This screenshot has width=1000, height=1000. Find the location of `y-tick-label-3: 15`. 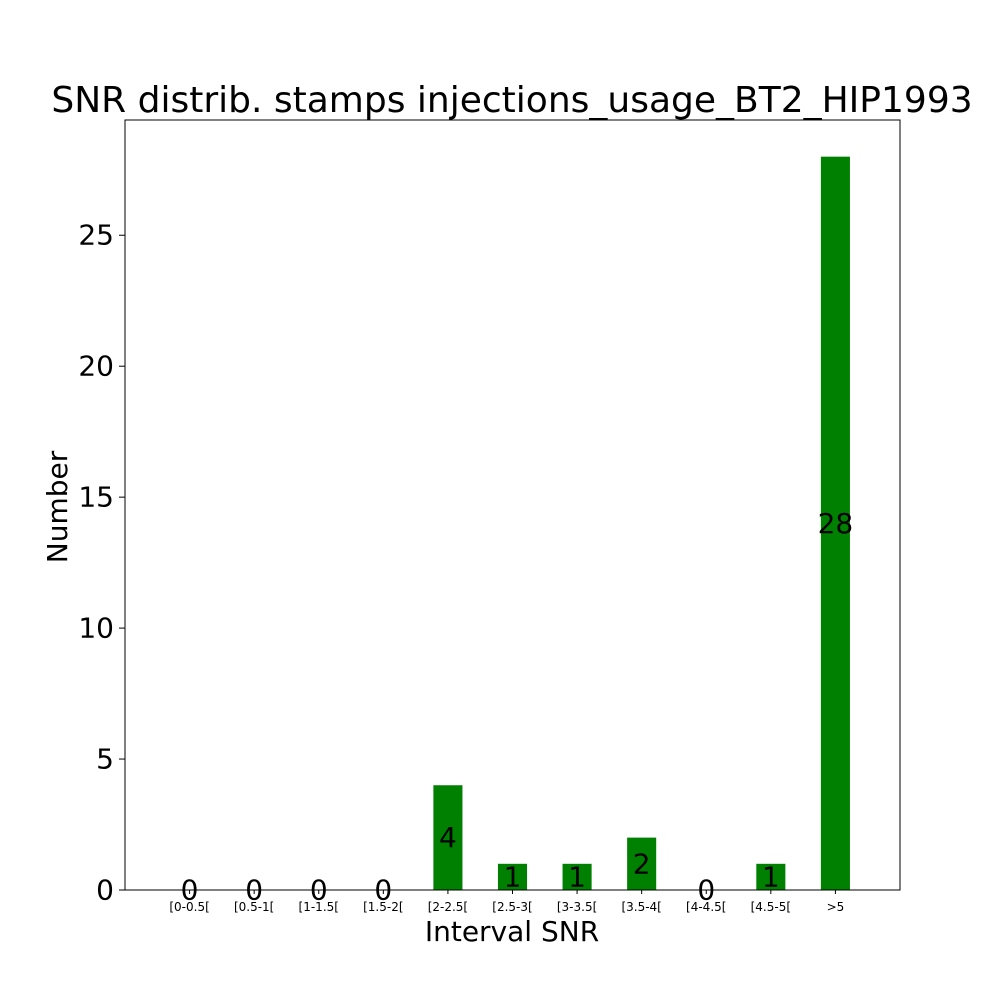

y-tick-label-3: 15 is located at coordinates (96, 497).